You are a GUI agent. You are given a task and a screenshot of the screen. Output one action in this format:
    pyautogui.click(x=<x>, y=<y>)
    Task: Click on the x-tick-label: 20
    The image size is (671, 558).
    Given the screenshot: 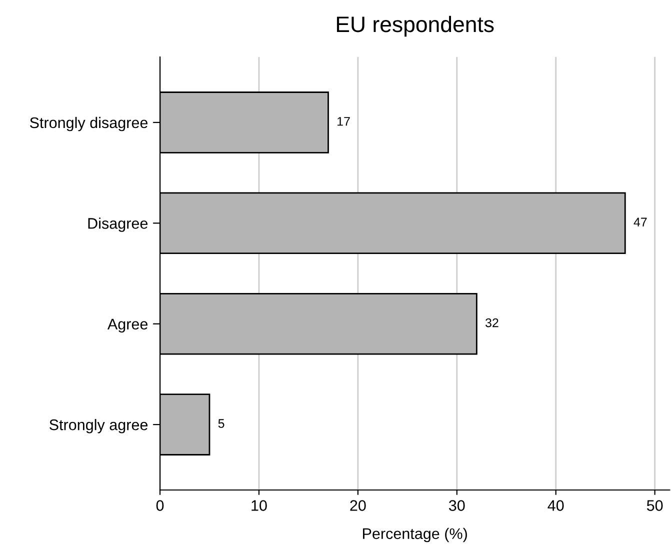 What is the action you would take?
    pyautogui.click(x=358, y=505)
    